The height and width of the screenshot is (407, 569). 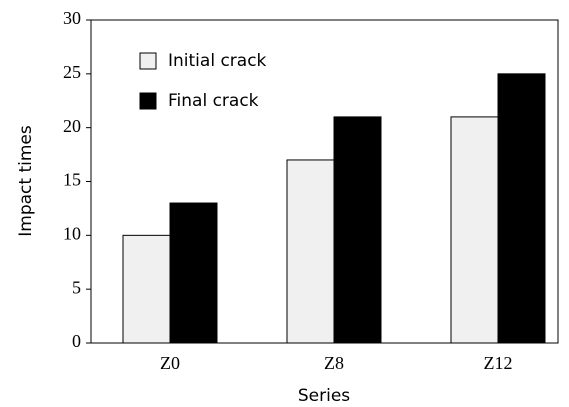 I want to click on y-tick-label: 20, so click(x=72, y=126).